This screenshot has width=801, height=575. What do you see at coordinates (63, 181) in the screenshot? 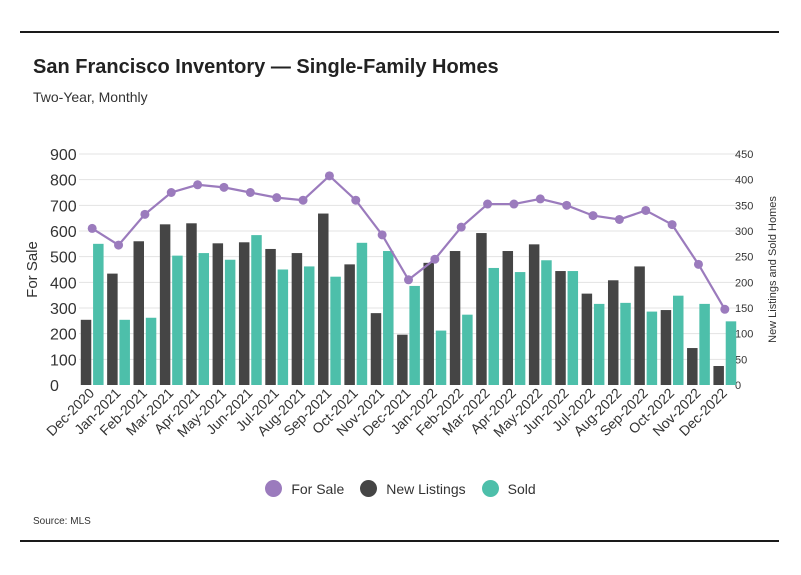
I see `left-tick-label: 800` at bounding box center [63, 181].